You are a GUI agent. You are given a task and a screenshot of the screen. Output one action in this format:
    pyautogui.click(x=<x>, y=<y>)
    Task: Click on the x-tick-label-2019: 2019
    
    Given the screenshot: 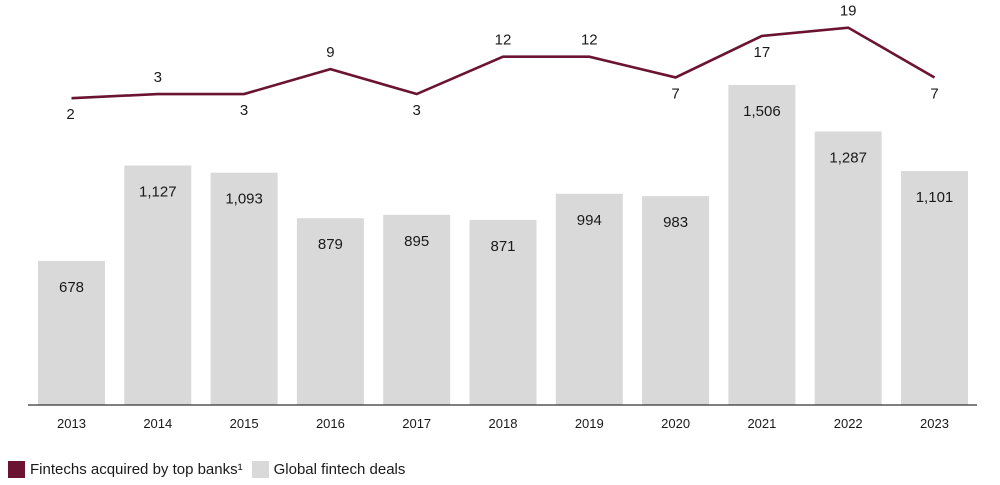 What is the action you would take?
    pyautogui.click(x=589, y=423)
    